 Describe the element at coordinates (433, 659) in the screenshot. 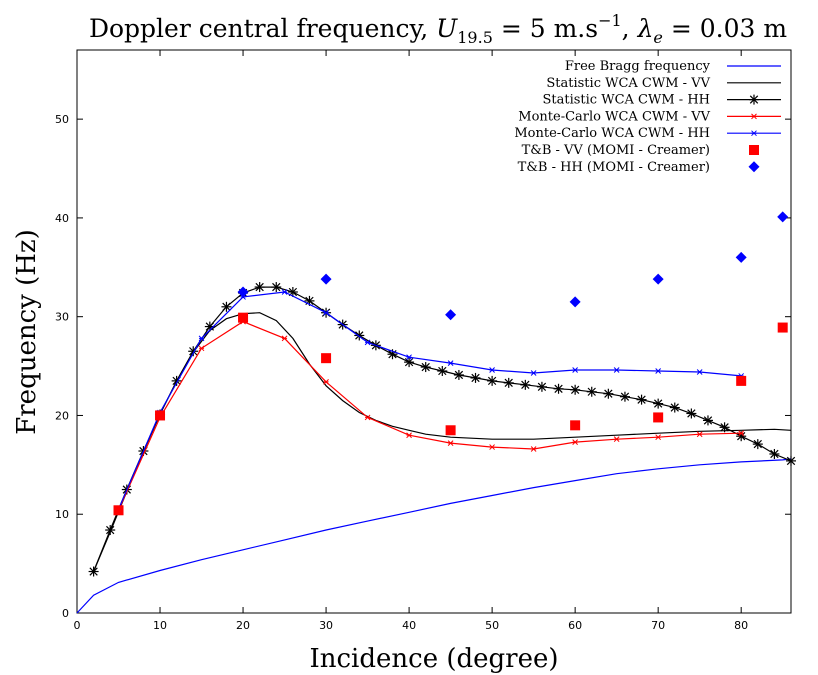

I see `x-axis-label: Incidence (degree)` at that location.